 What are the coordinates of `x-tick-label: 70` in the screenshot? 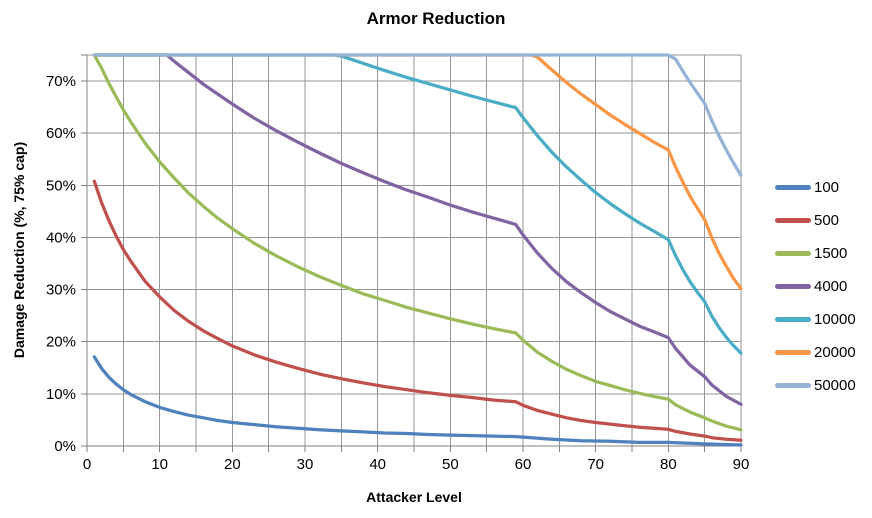 It's located at (595, 464).